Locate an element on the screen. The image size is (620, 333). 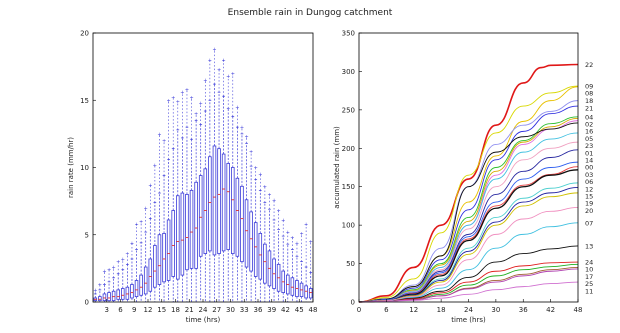
figure-title: Ensemble rain in Dungog catchment is located at coordinates (310, 13).